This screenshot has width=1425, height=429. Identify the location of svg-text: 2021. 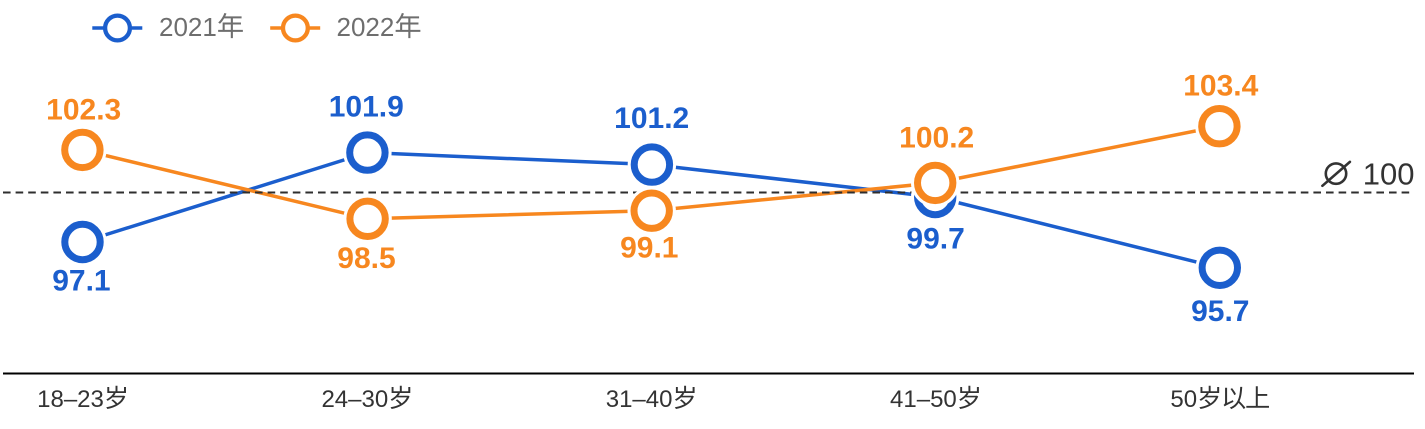
(188, 27).